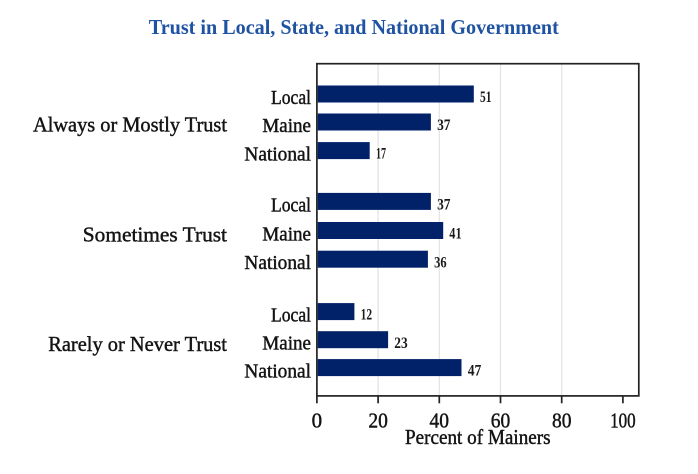 This screenshot has height=474, width=698. I want to click on svg-text: 60, so click(501, 421).